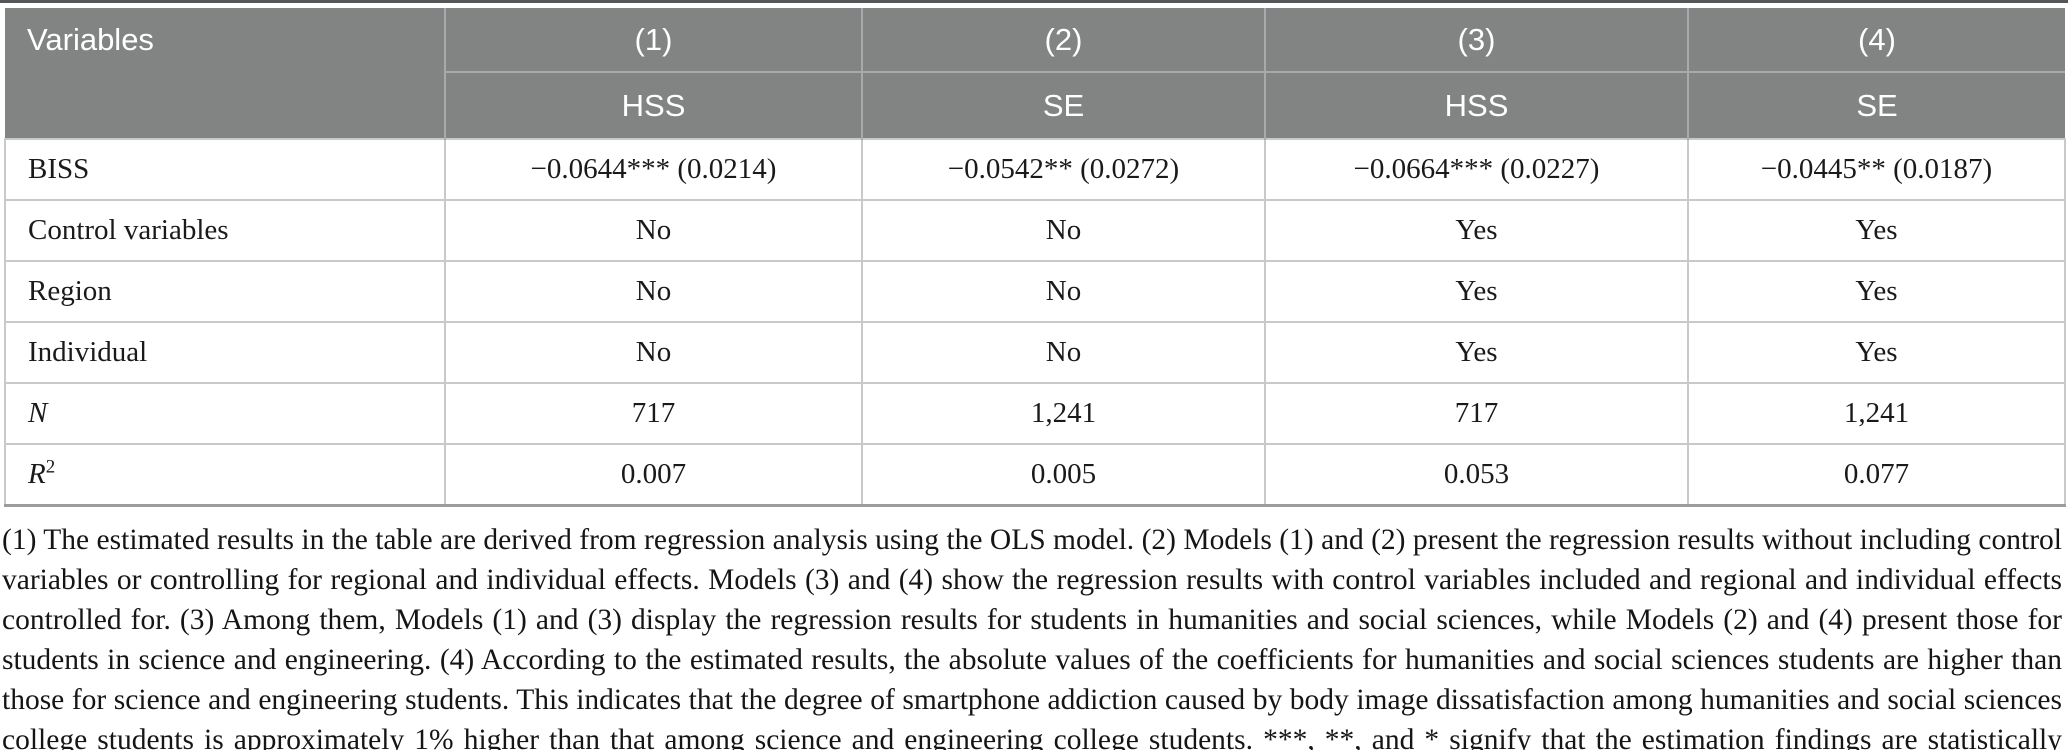  I want to click on column-header-model-3: (3), so click(1476, 40).